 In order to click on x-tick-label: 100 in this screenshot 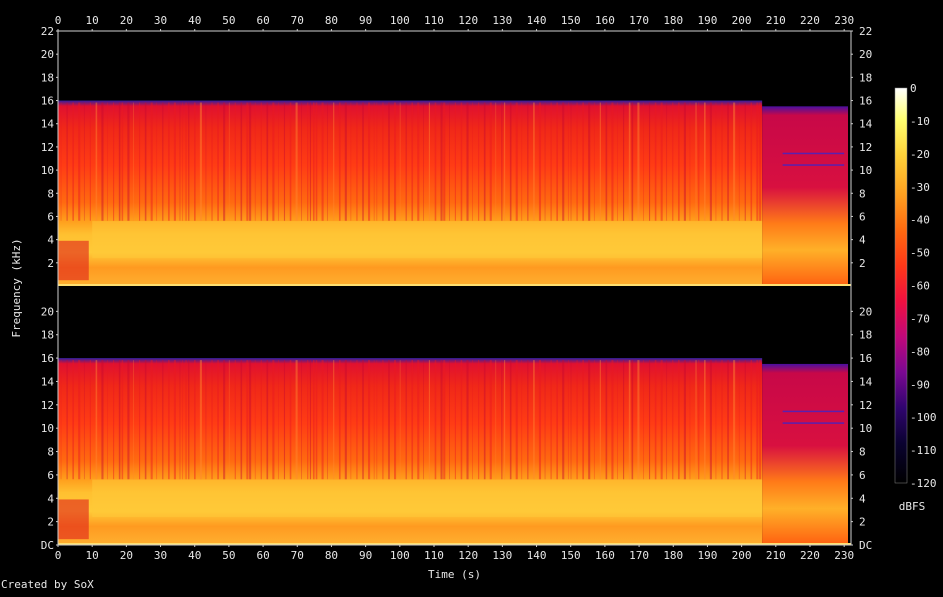, I will do `click(400, 555)`.